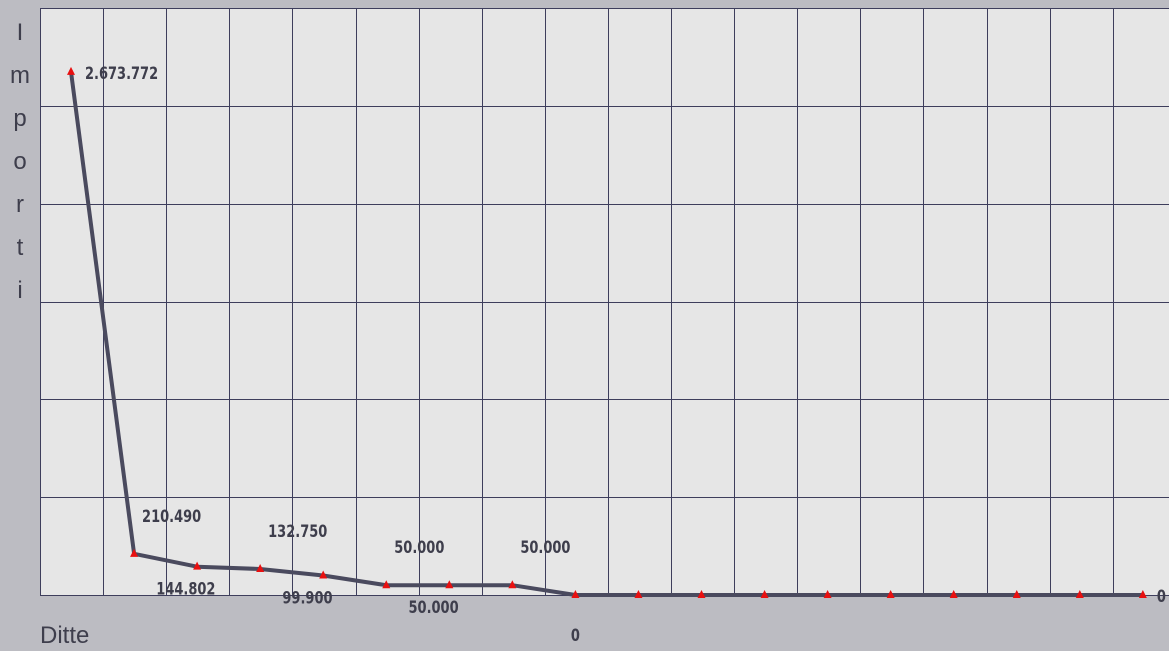 The width and height of the screenshot is (1169, 651). What do you see at coordinates (64, 635) in the screenshot?
I see `x-axis-label: Ditte` at bounding box center [64, 635].